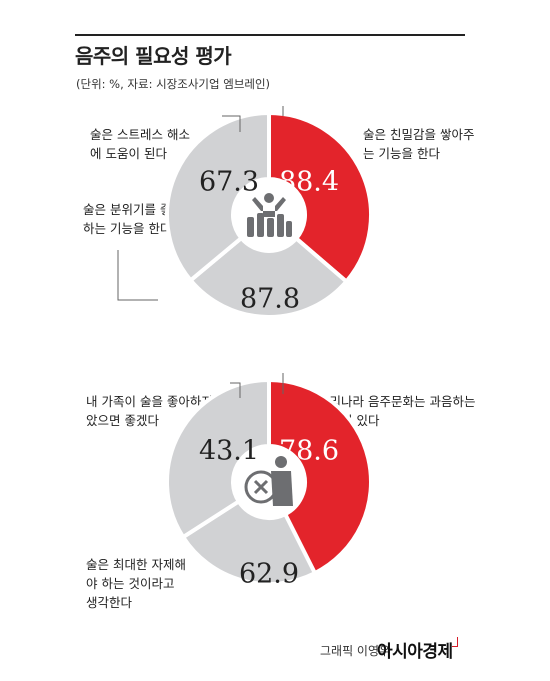 The image size is (550, 681). I want to click on donut-1-value-1: 88.4, so click(309, 182).